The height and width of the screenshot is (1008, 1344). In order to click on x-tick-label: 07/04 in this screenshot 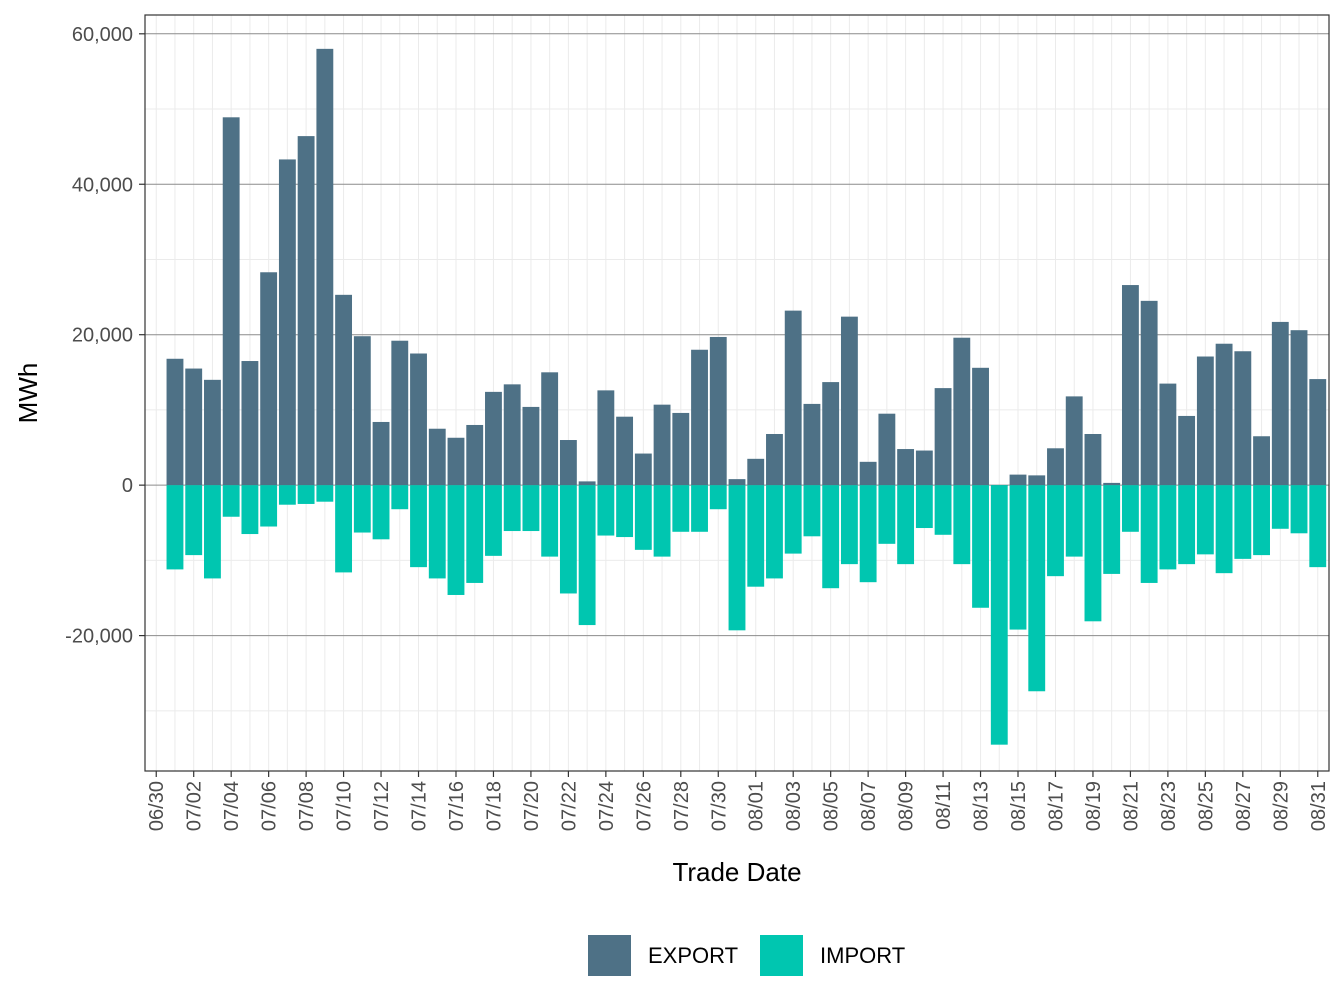, I will do `click(232, 806)`.